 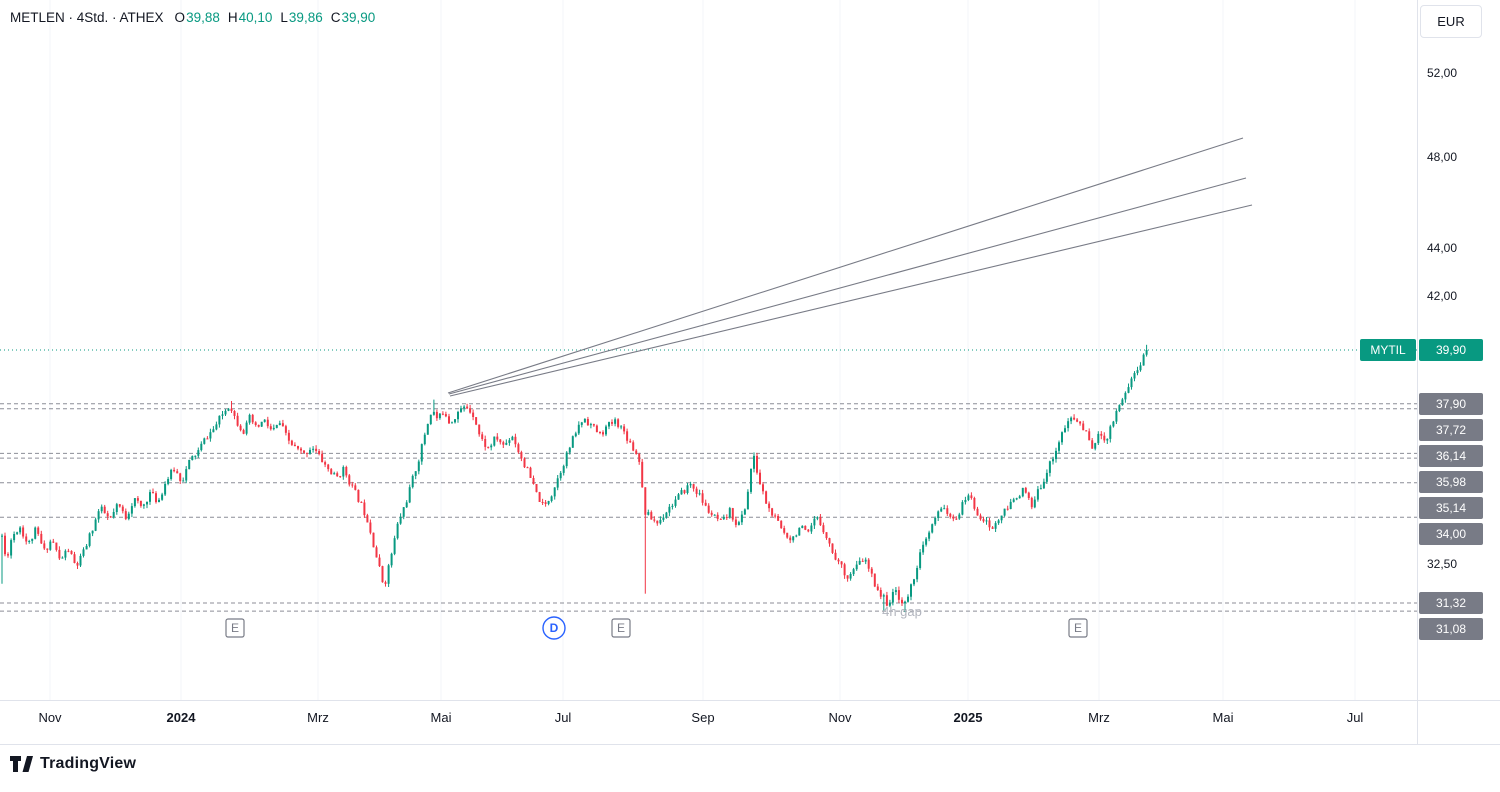 I want to click on dividend-marker, so click(x=554, y=628).